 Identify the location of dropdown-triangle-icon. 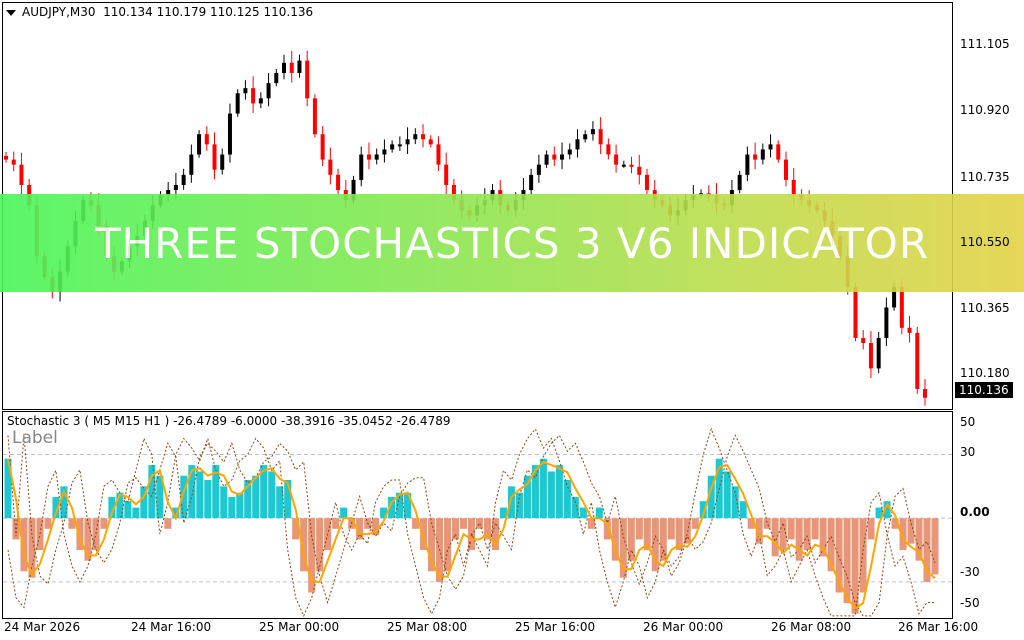
(11, 12).